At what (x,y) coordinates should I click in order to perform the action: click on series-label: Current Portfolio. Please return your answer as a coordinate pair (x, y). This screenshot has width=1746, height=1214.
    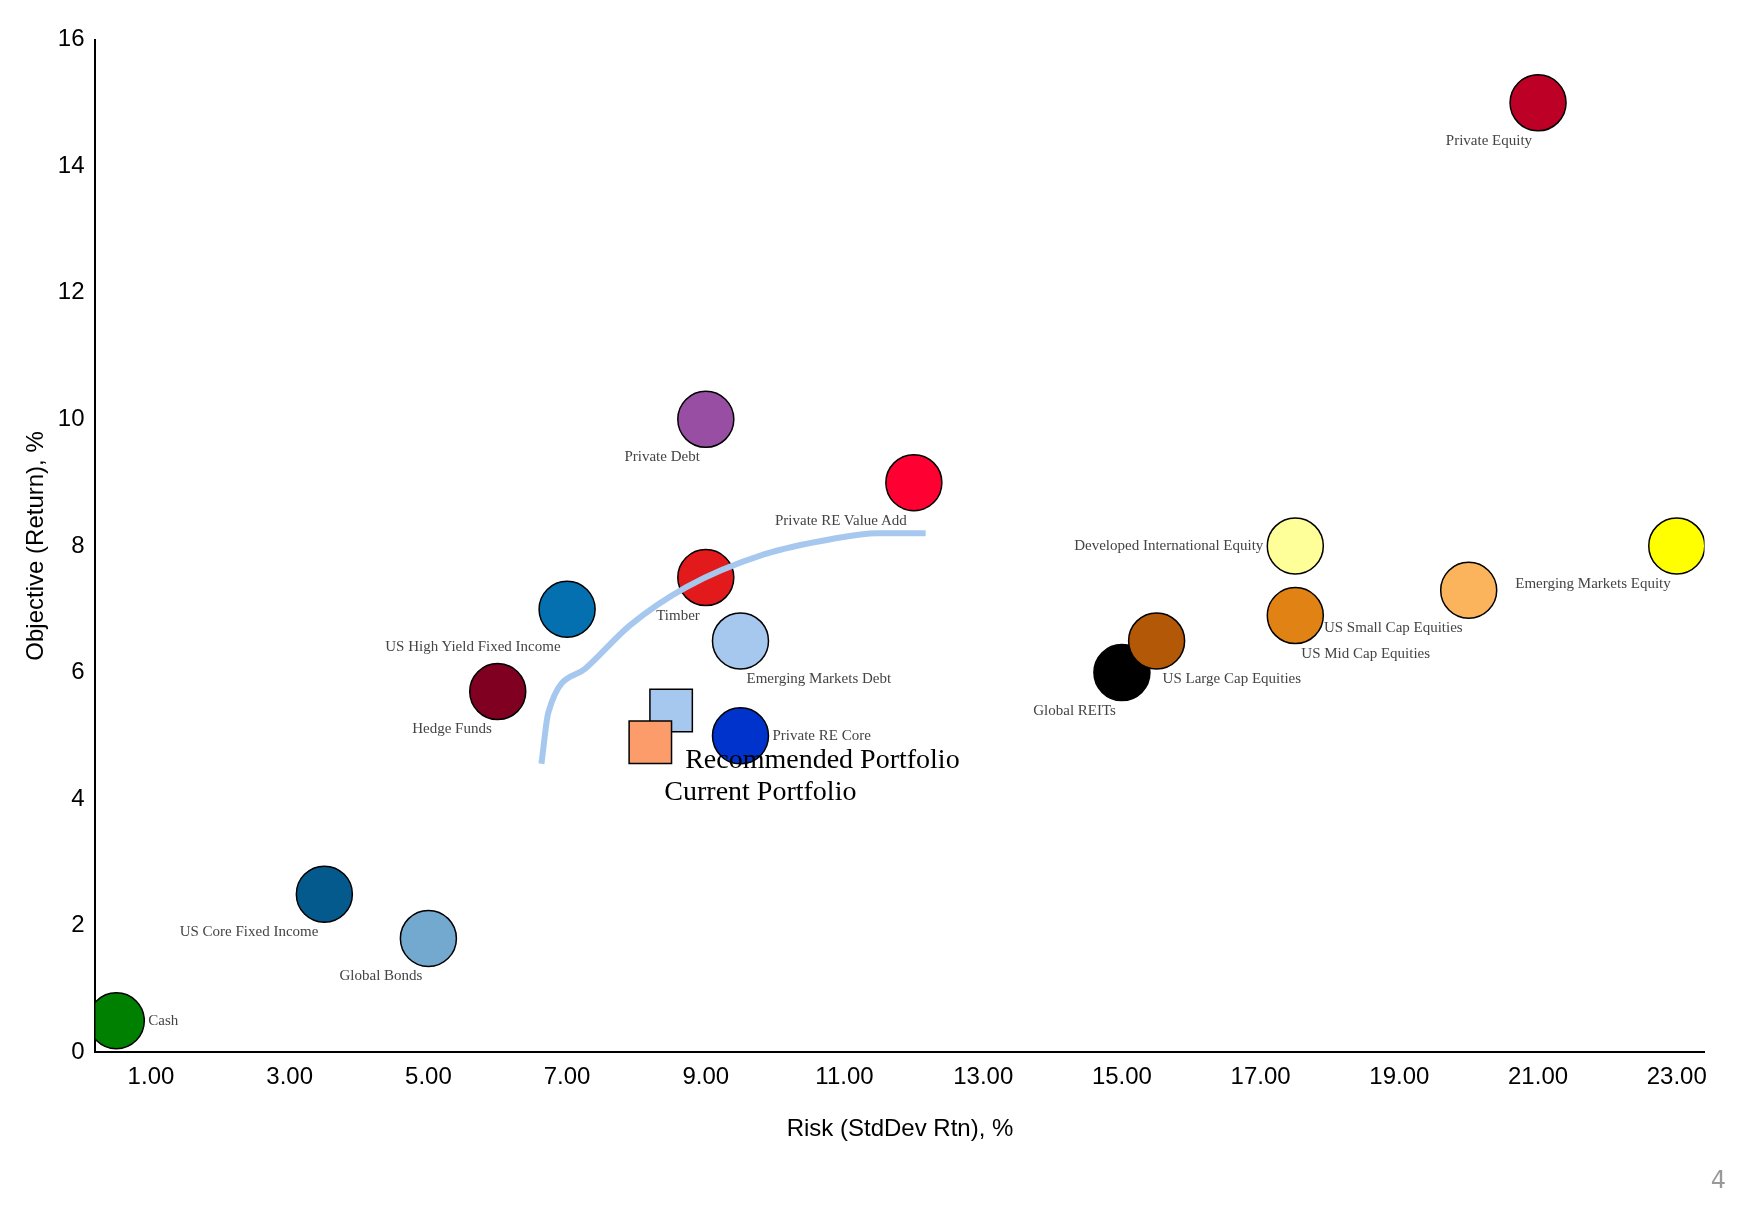
    Looking at the image, I should click on (760, 790).